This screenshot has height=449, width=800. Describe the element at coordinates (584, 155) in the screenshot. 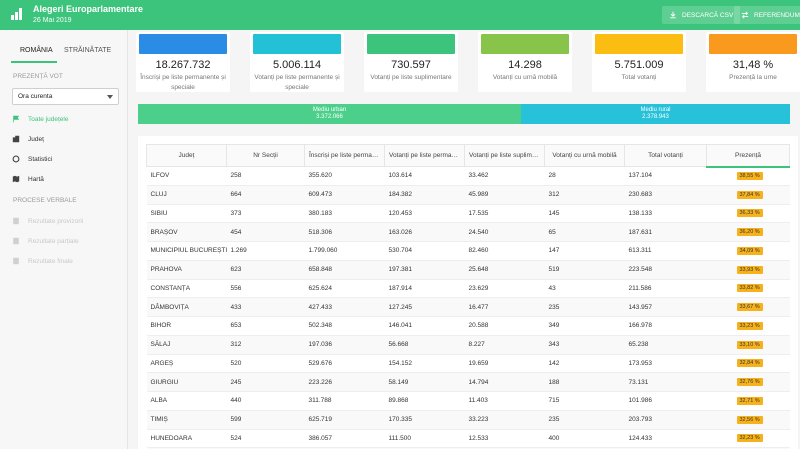

I see `column-header: Votanți cu urnă mobilă` at that location.